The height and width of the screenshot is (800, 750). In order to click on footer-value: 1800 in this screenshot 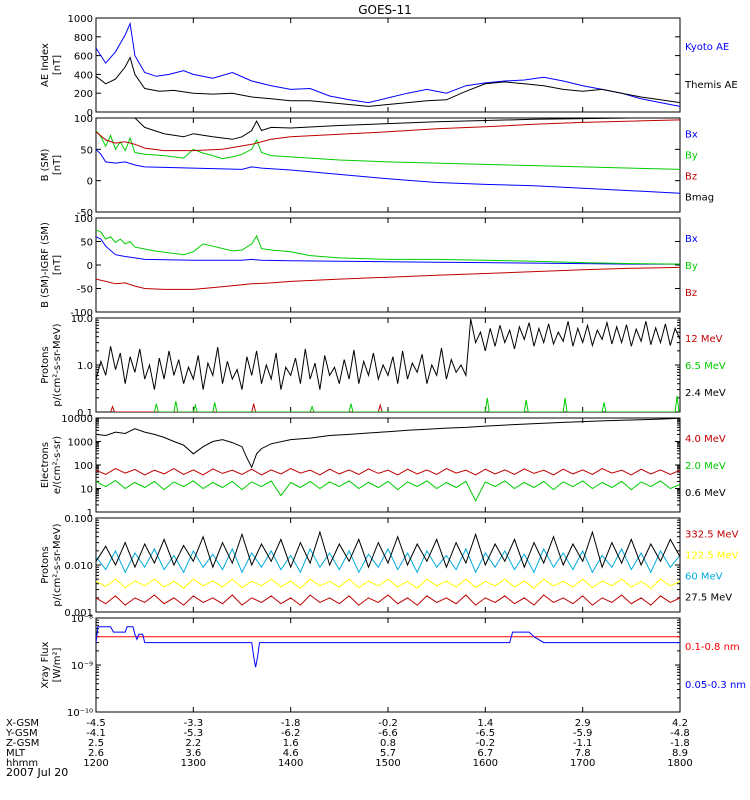, I will do `click(679, 763)`.